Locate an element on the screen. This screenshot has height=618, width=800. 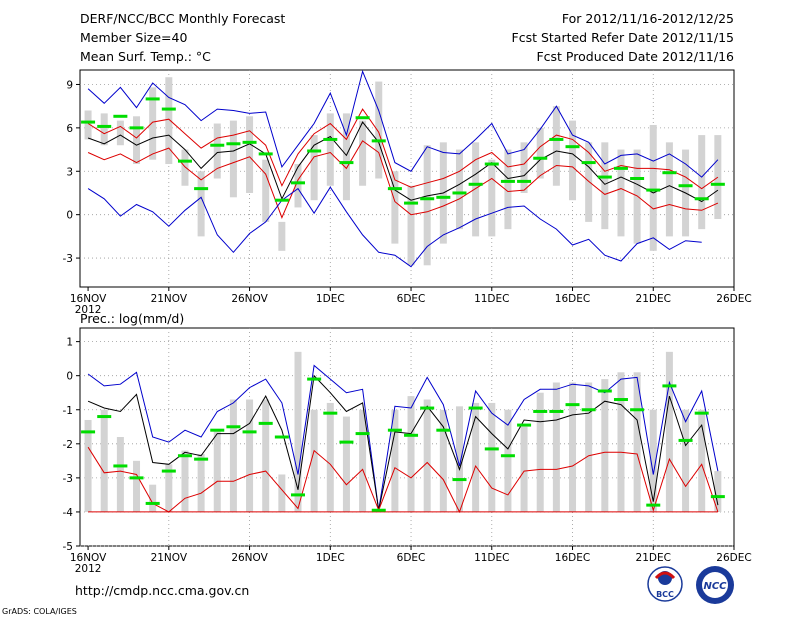
temp-line-maximum is located at coordinates (403, 123).